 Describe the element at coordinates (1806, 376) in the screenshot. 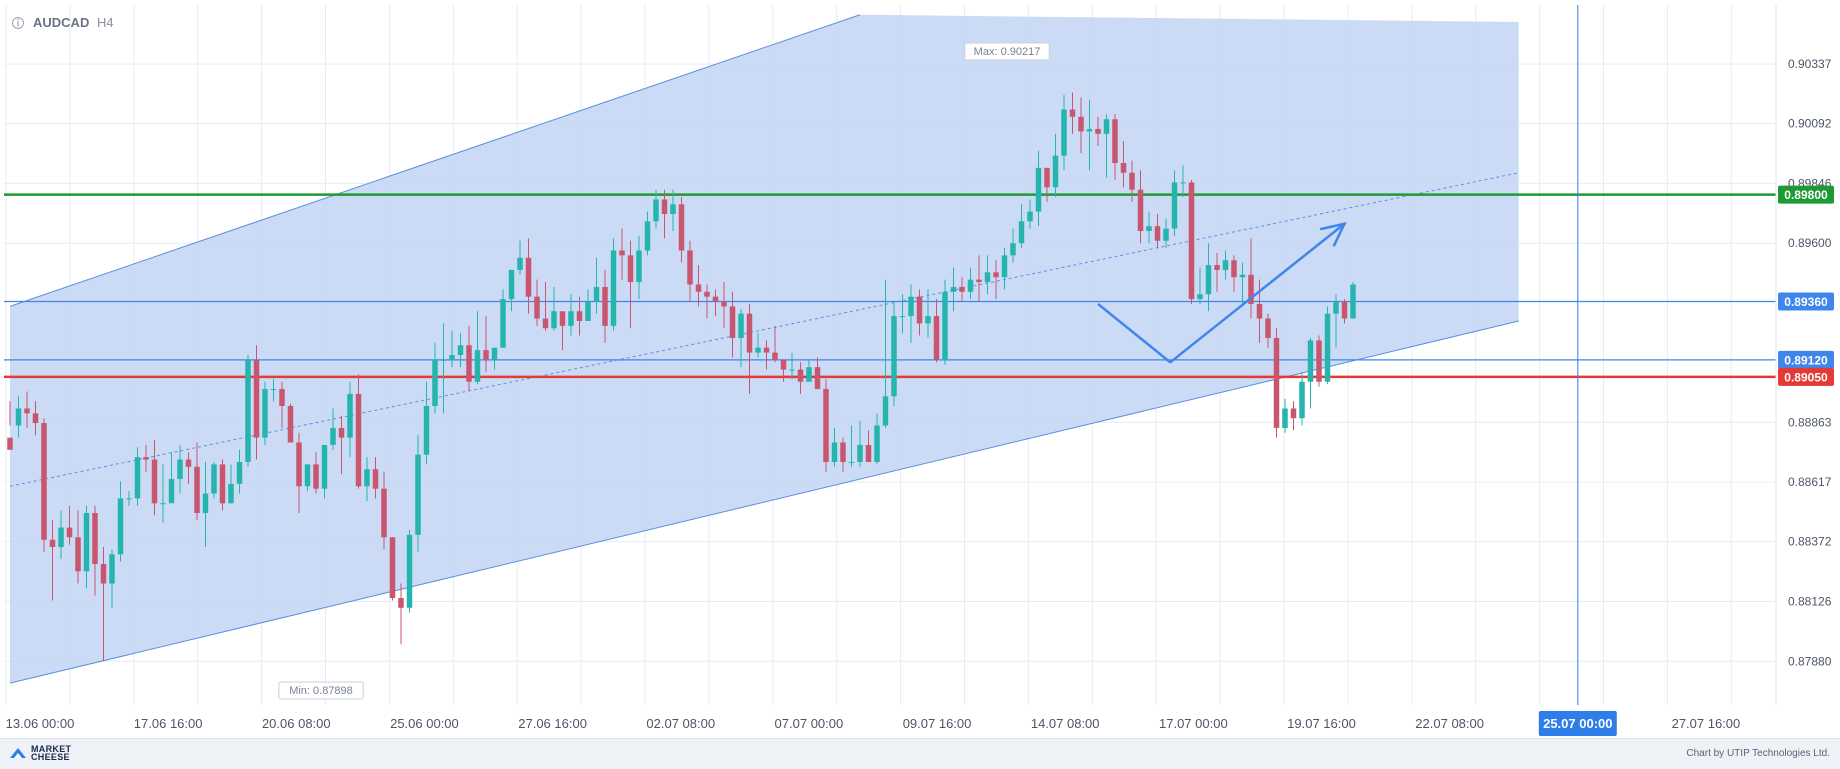

I see `support-price-label: 0.89050` at that location.